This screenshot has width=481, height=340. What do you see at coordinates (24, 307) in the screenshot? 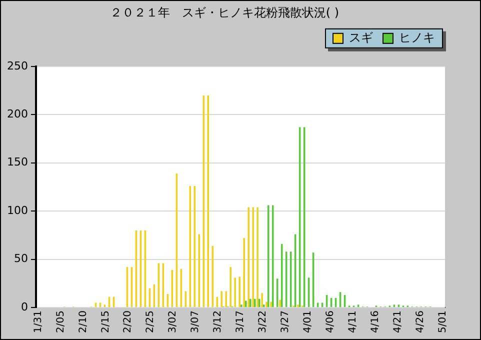
I see `y-tick-label: 0` at bounding box center [24, 307].